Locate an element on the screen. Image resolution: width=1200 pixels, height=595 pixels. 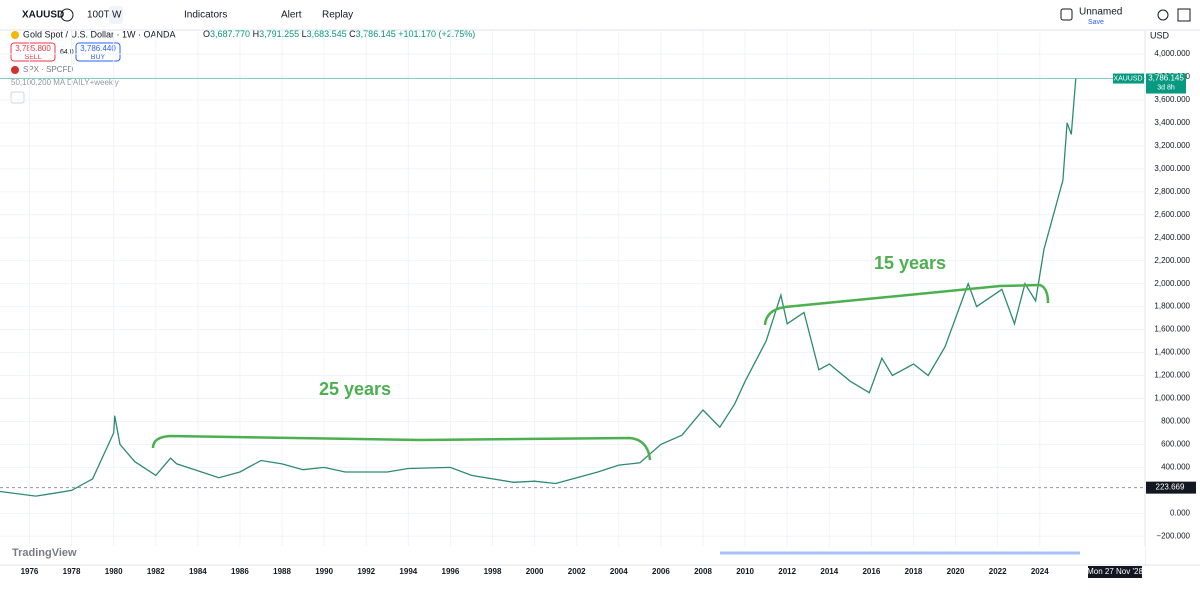
x-tick-label: 2008 is located at coordinates (703, 571).